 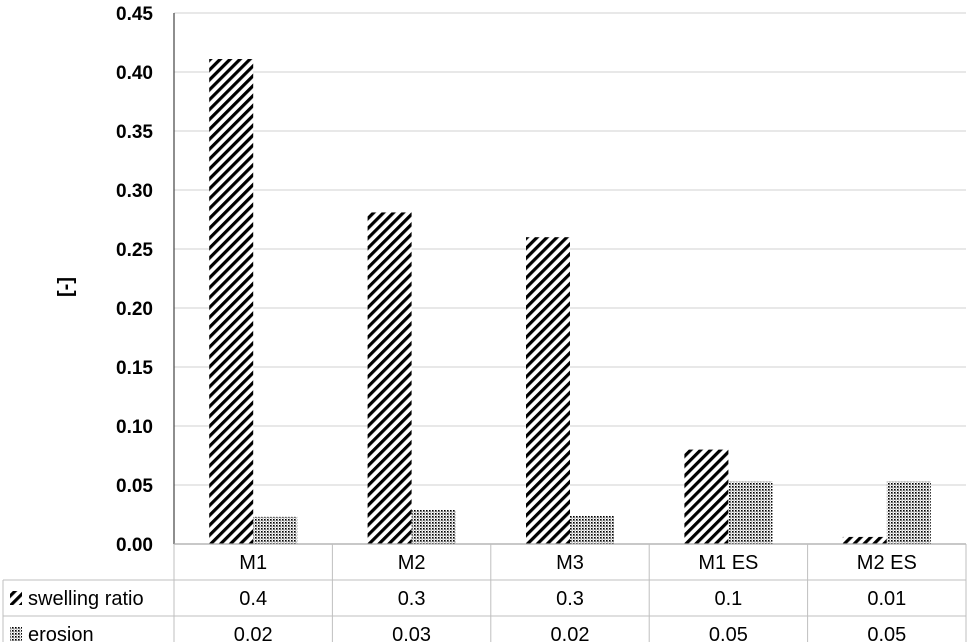 I want to click on x-category-label: M1, so click(x=253, y=563).